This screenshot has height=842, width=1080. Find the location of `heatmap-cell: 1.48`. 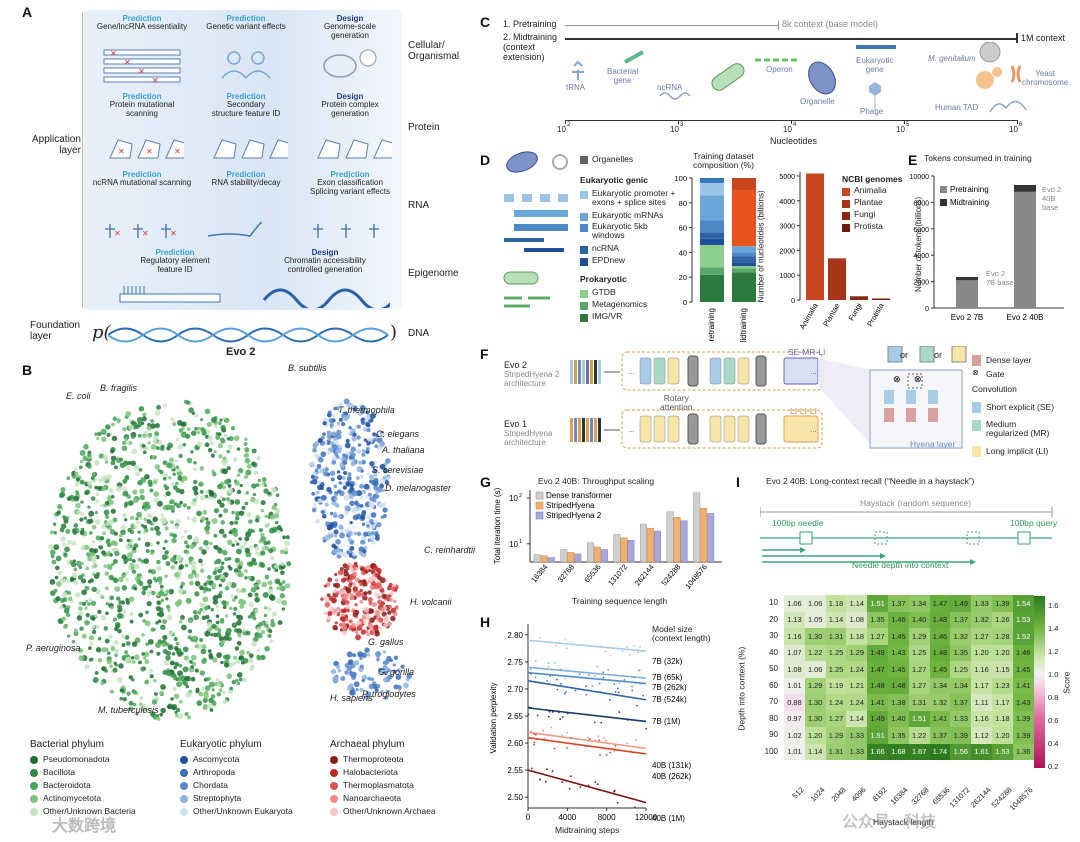

heatmap-cell: 1.48 is located at coordinates (898, 685).